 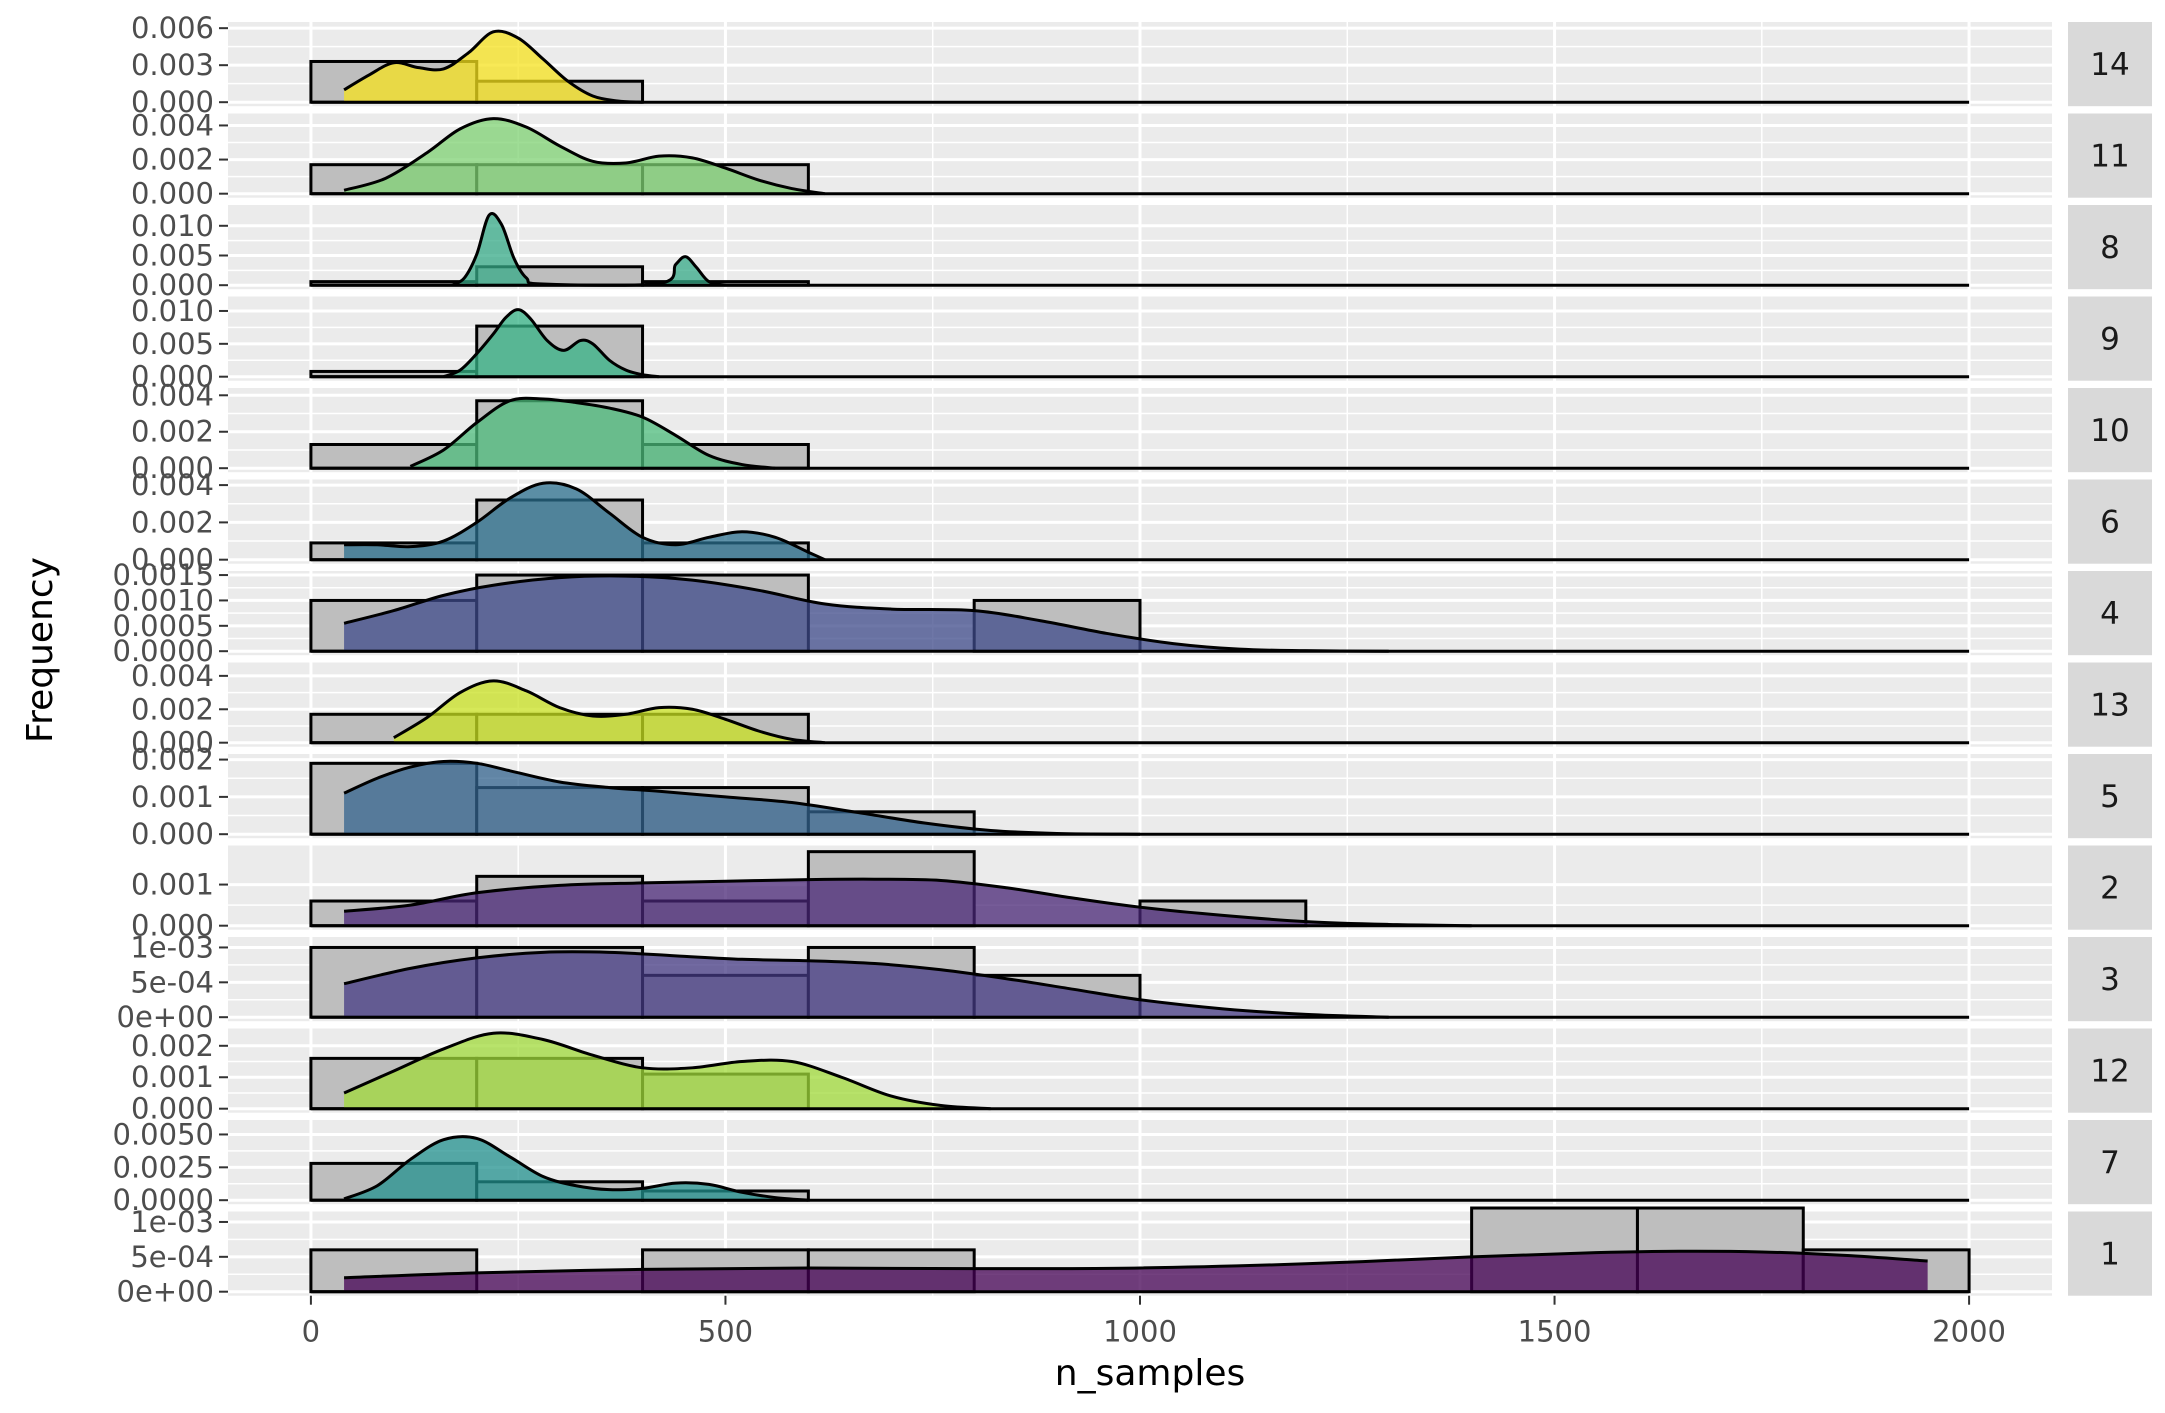 I want to click on strip-label: 4, so click(x=2110, y=614).